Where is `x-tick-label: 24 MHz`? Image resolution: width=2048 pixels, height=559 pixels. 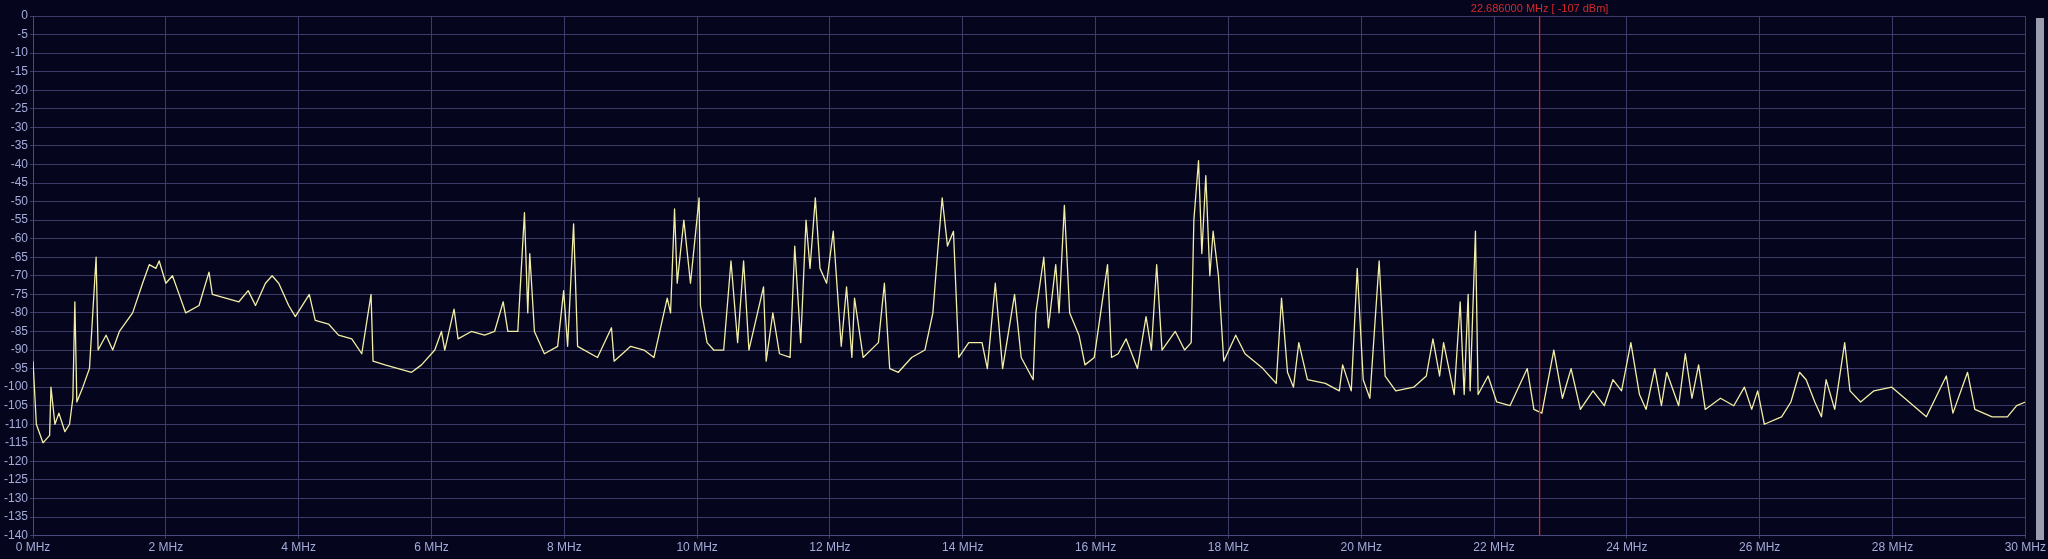 x-tick-label: 24 MHz is located at coordinates (1627, 547).